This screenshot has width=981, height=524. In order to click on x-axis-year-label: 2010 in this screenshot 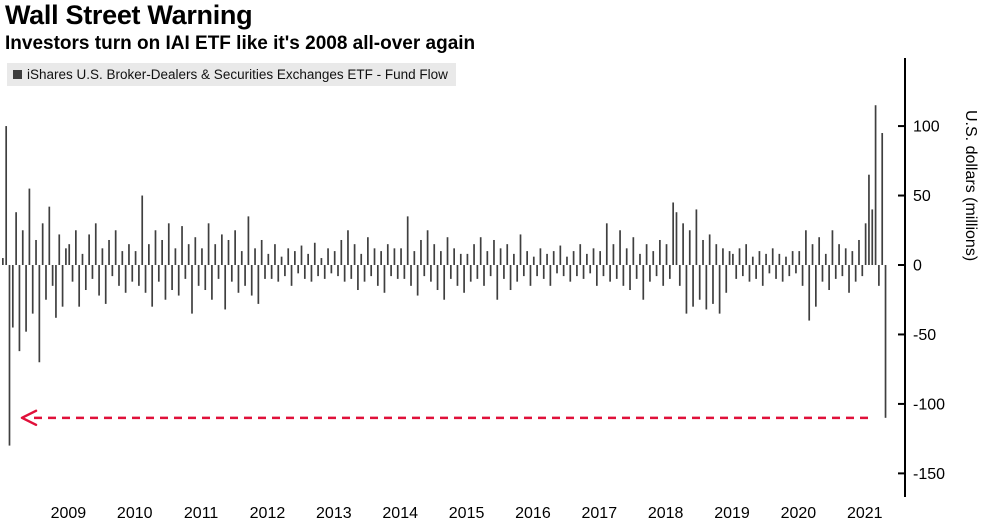, I will do `click(135, 513)`.